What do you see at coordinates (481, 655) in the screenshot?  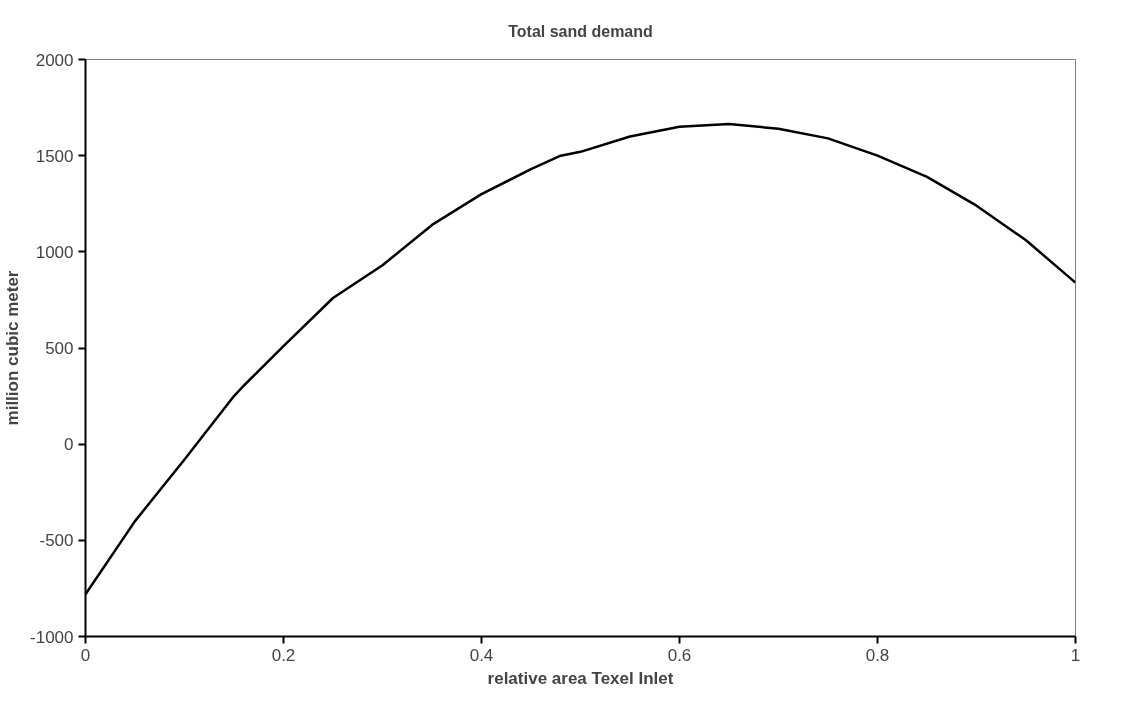 I see `x-tick-label: 0.4` at bounding box center [481, 655].